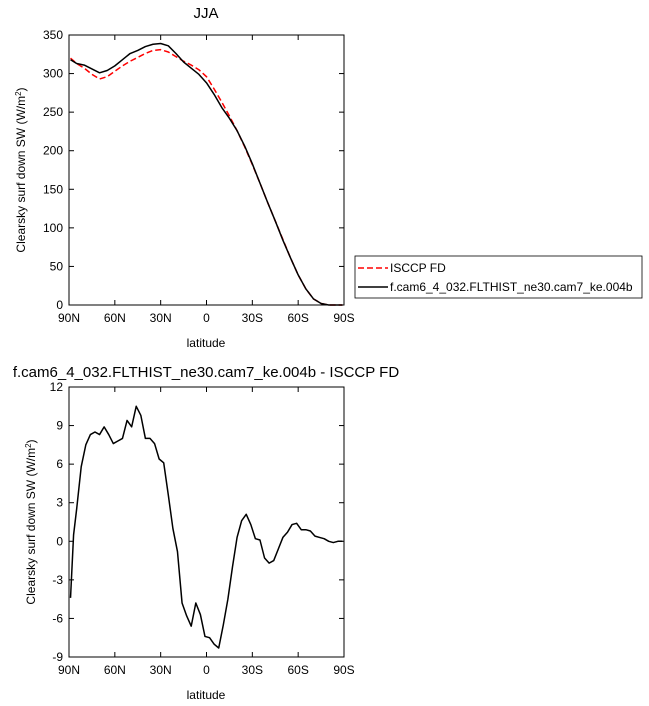 This screenshot has width=649, height=706. What do you see at coordinates (53, 74) in the screenshot?
I see `y-tick-label: 300` at bounding box center [53, 74].